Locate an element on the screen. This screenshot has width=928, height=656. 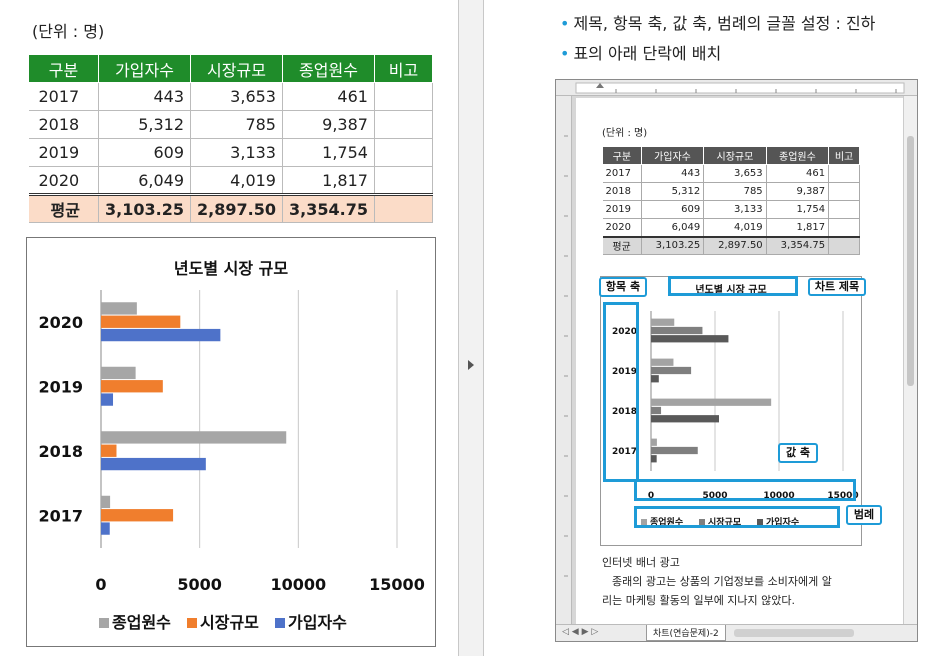
horizontal-ruler is located at coordinates (736, 88).